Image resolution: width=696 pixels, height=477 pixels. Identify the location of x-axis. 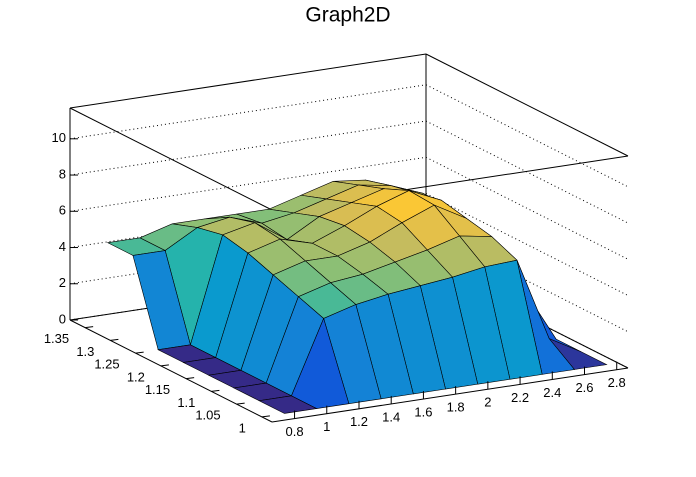
(450, 395).